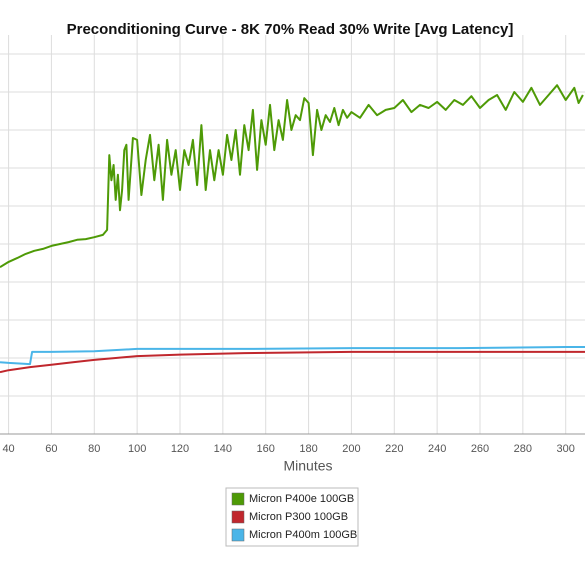 The image size is (585, 568). I want to click on legend-label: Micron P300 100GB, so click(298, 517).